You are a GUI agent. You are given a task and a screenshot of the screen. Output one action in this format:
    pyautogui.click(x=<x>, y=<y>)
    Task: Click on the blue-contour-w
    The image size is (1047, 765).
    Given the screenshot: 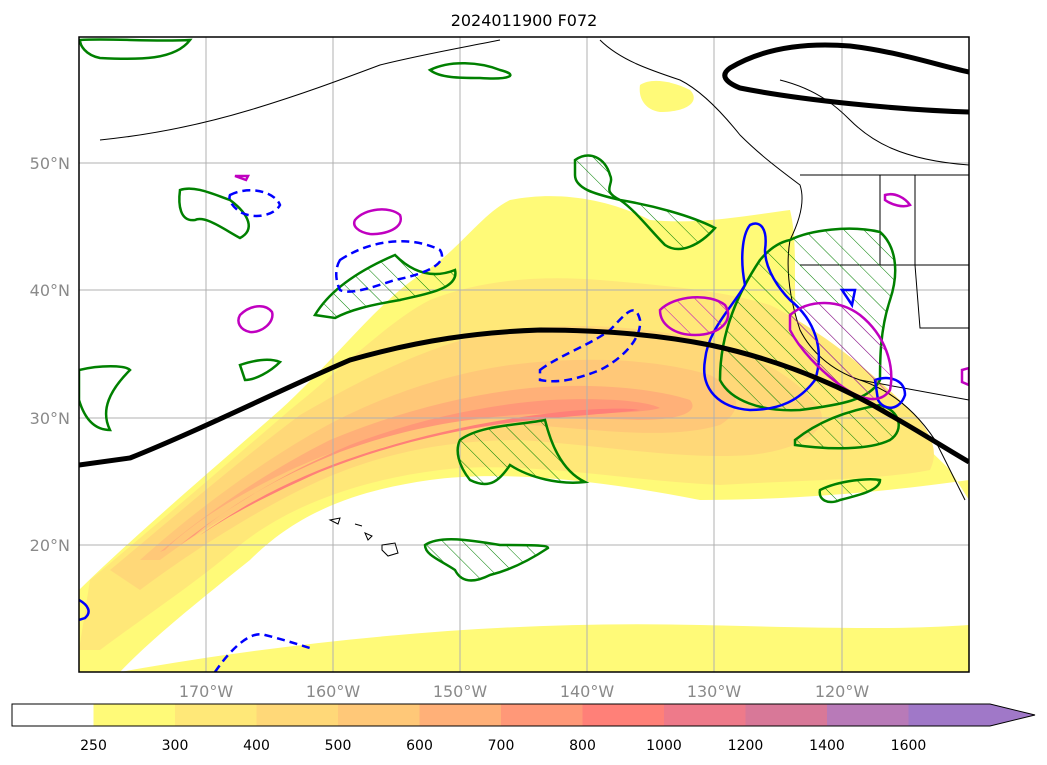 What is the action you would take?
    pyautogui.click(x=84, y=610)
    